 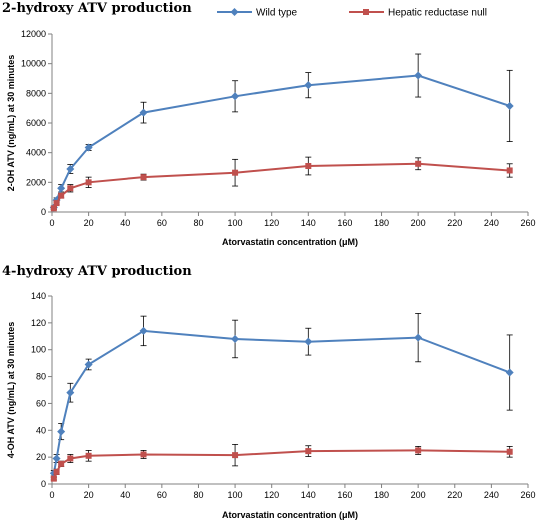 I want to click on x-tick-label: 200, so click(x=418, y=495).